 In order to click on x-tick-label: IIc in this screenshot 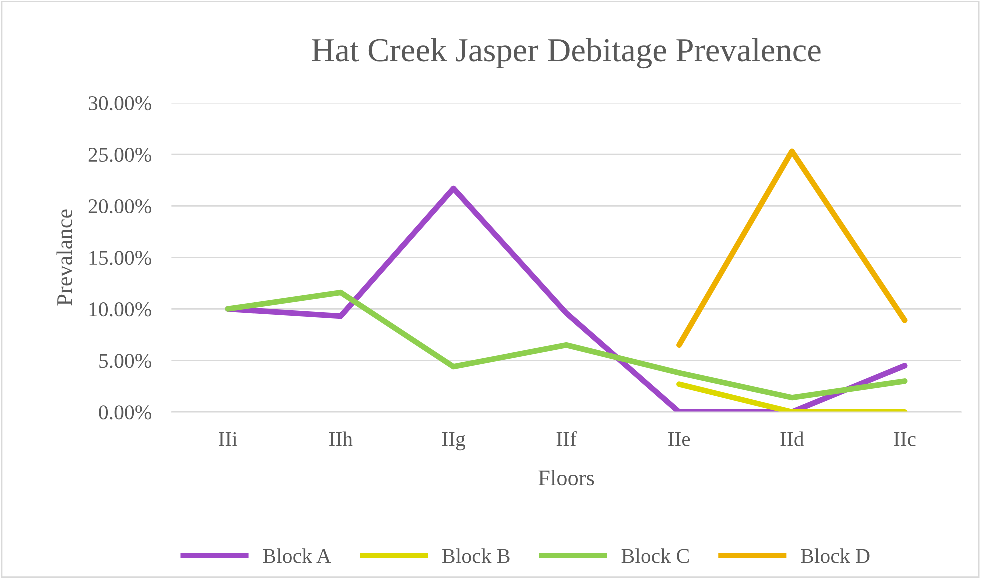, I will do `click(905, 439)`.